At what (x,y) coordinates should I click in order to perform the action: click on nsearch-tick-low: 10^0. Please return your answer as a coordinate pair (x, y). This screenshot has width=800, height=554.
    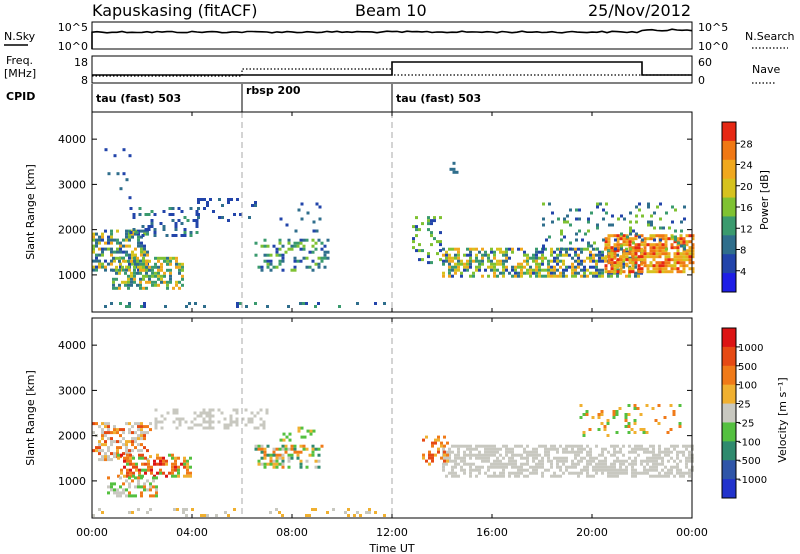
    Looking at the image, I should click on (713, 46).